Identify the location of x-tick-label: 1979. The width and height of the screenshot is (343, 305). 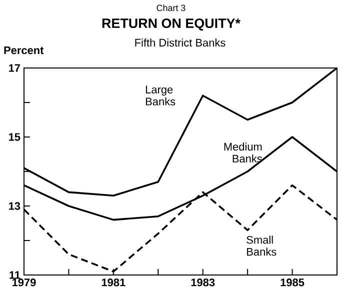
(24, 282).